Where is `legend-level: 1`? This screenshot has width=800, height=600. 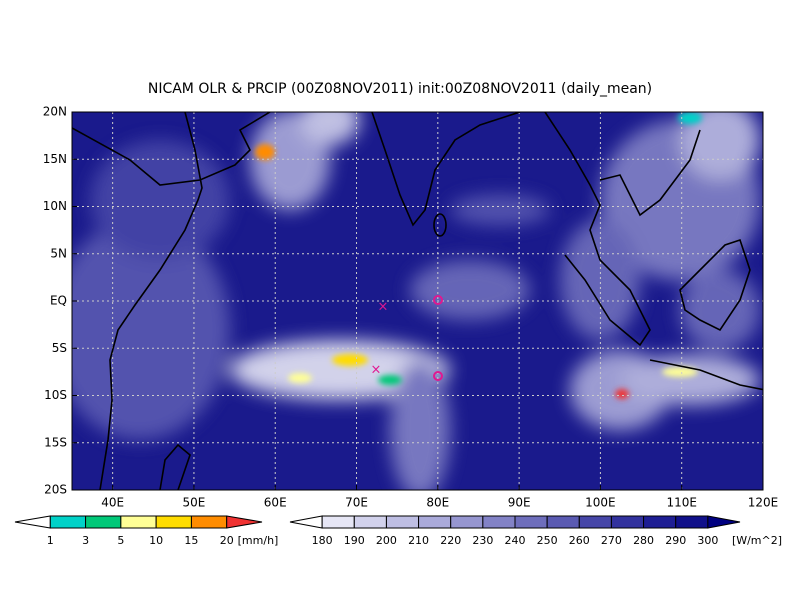 legend-level: 1 is located at coordinates (50, 540).